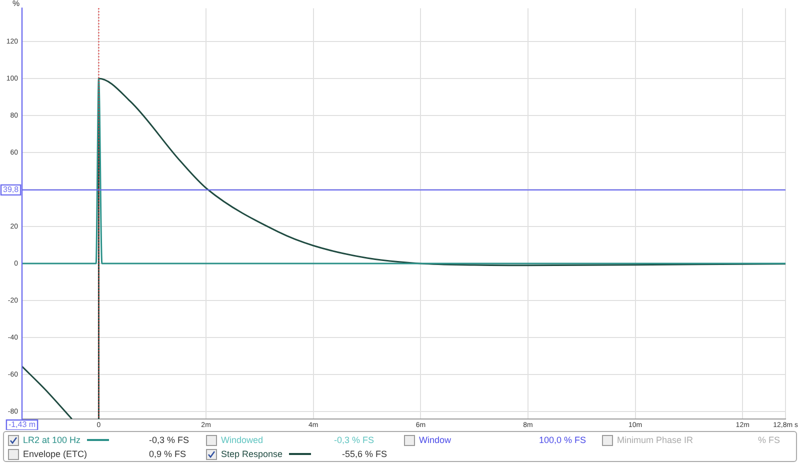  What do you see at coordinates (167, 454) in the screenshot?
I see `text: 0,9 % FS` at bounding box center [167, 454].